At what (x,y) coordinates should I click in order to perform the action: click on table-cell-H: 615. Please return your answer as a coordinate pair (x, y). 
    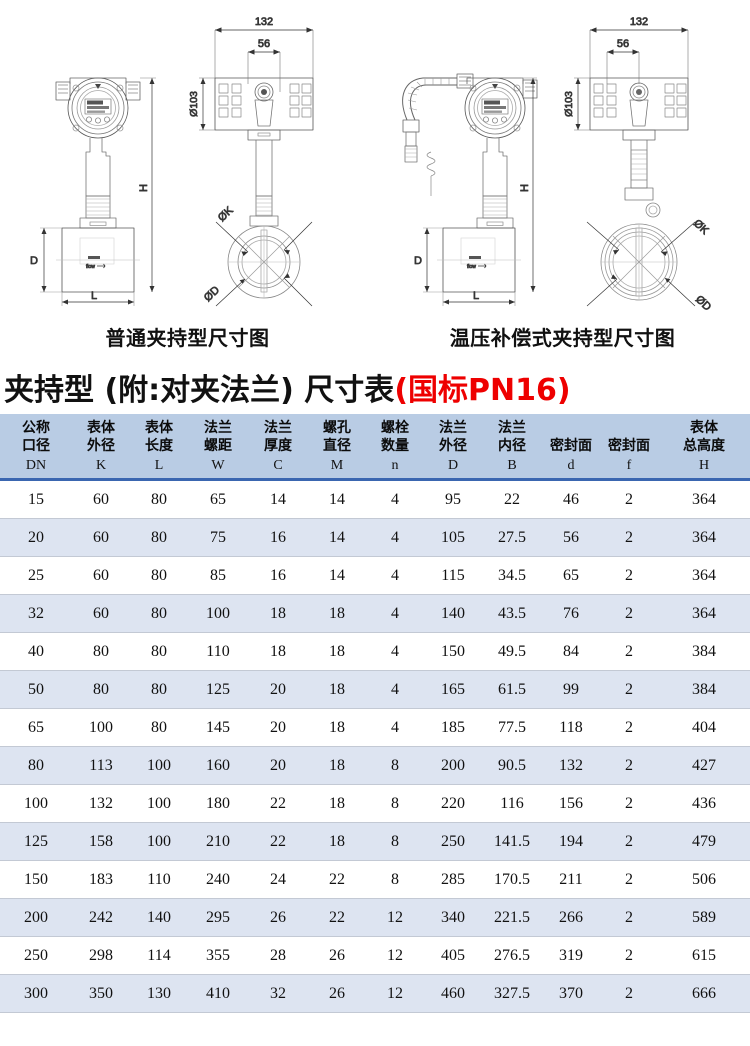
    Looking at the image, I should click on (704, 956).